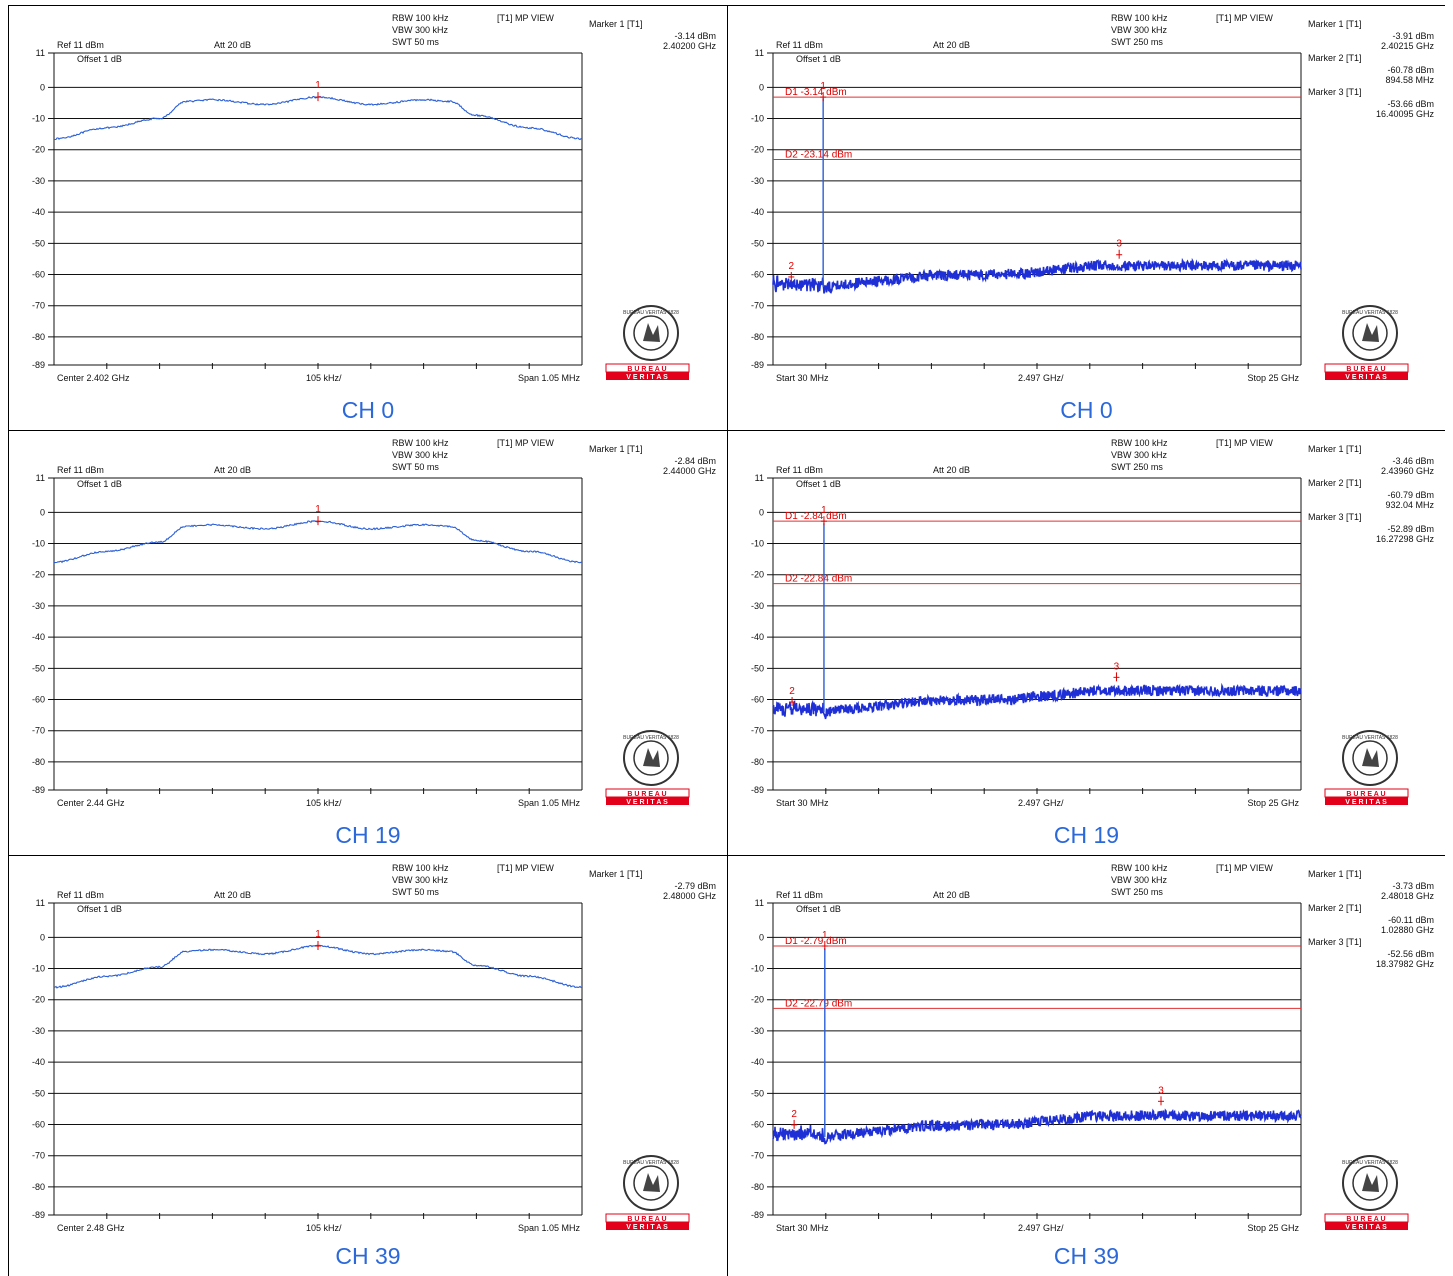 Image resolution: width=1453 pixels, height=1276 pixels. Describe the element at coordinates (1161, 1090) in the screenshot. I see `marker-3-number: 3` at that location.